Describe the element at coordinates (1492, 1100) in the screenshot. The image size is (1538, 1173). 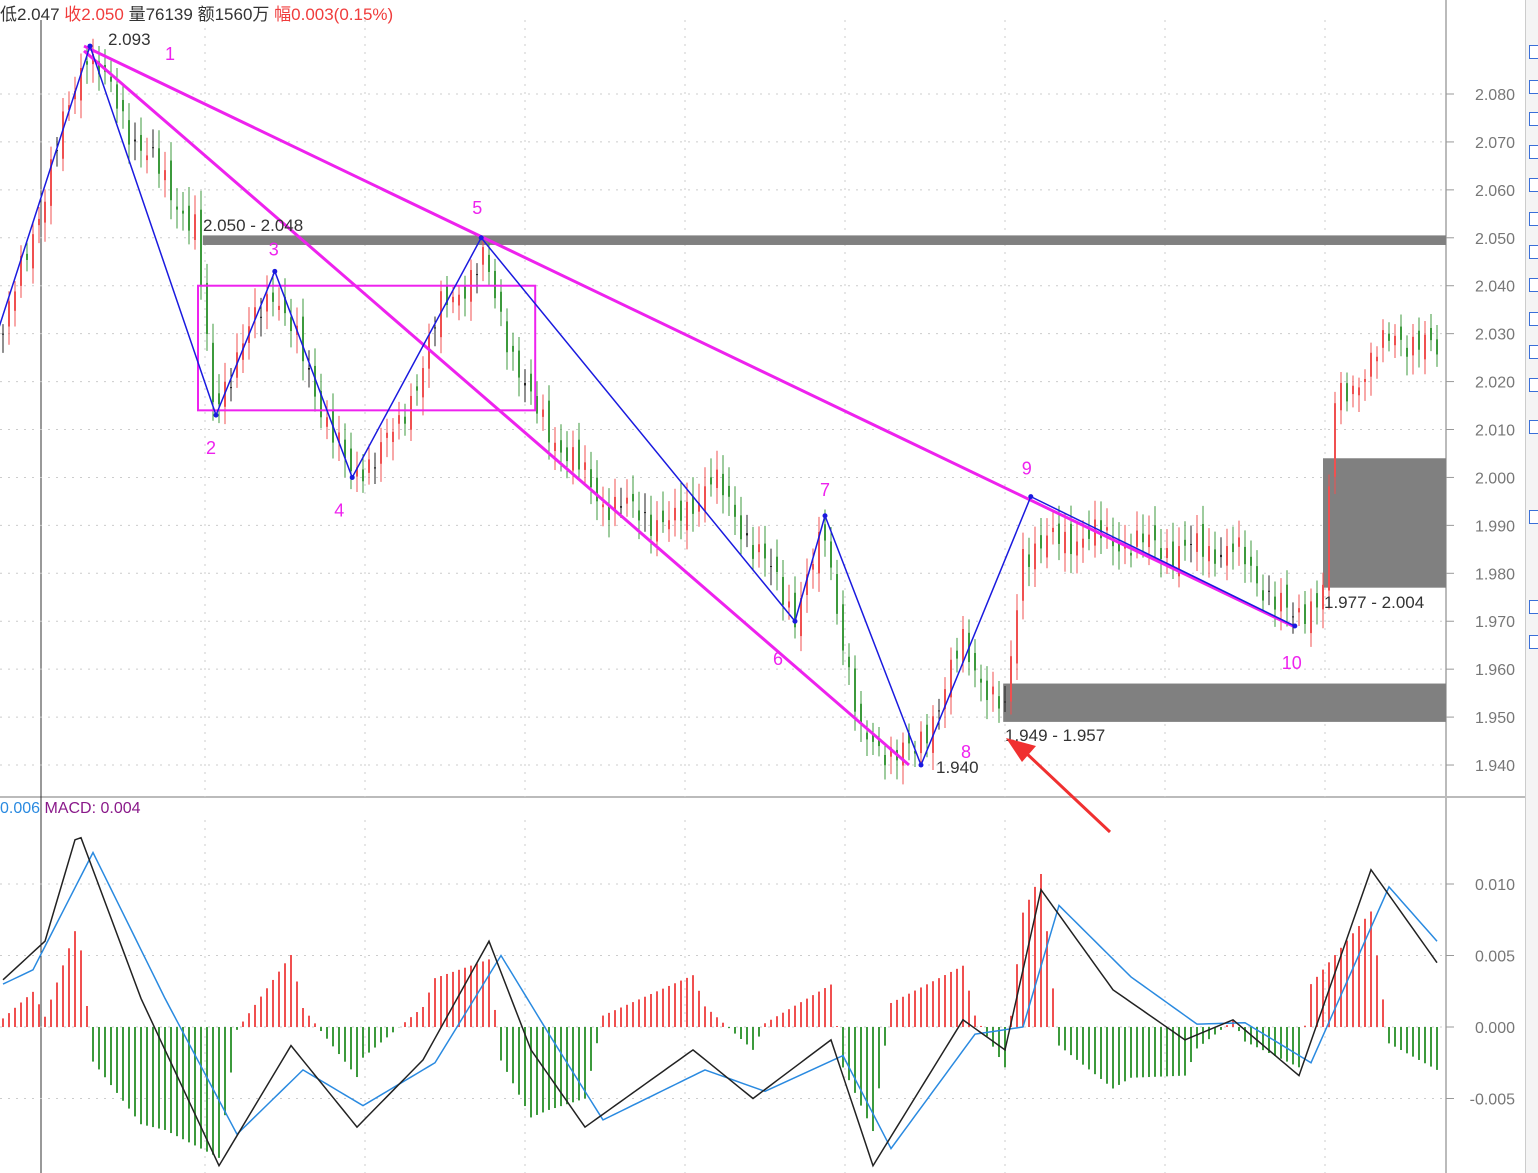
I see `macd-tick-label: -0.005` at that location.